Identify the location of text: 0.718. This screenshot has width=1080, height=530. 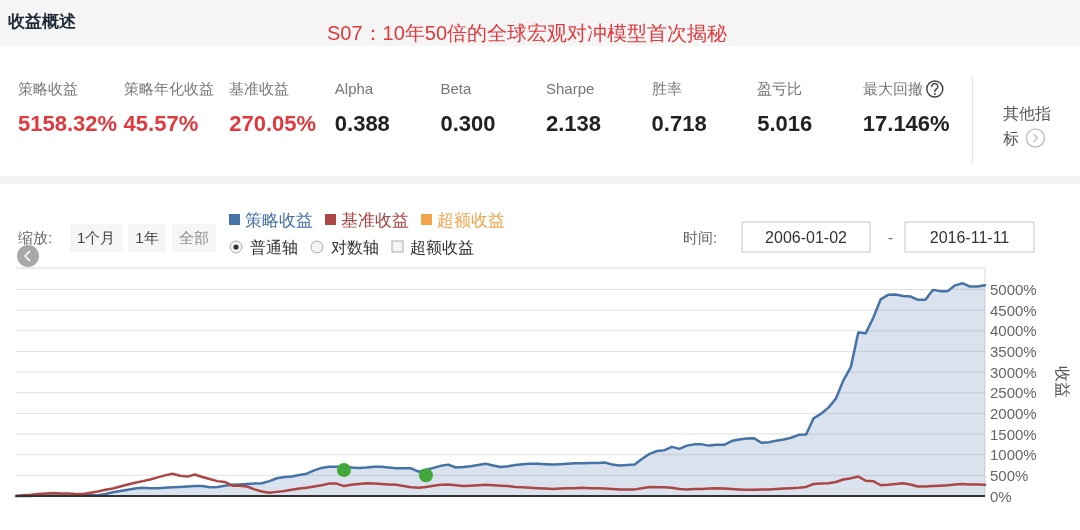
(679, 123).